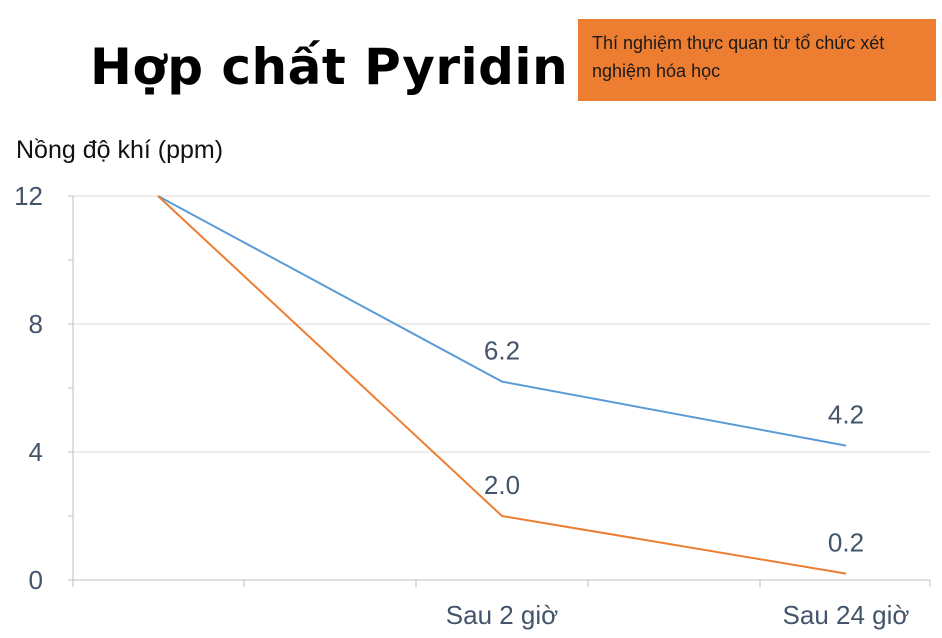 The height and width of the screenshot is (638, 942). What do you see at coordinates (846, 543) in the screenshot?
I see `data-label: 0.2` at bounding box center [846, 543].